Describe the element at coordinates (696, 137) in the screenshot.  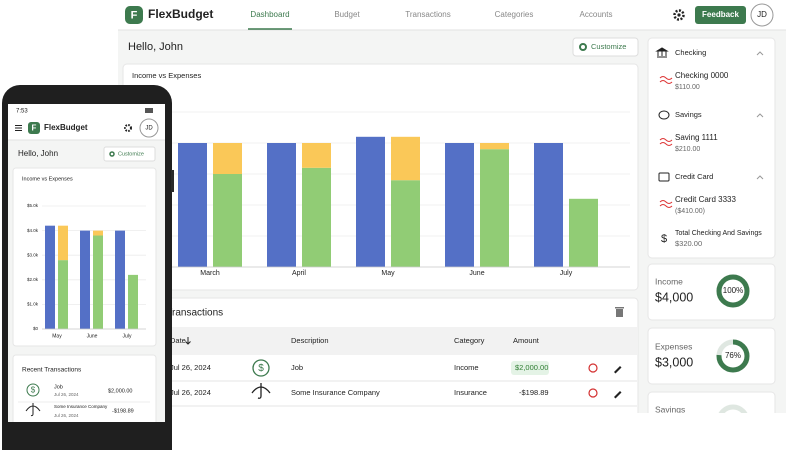
I see `account-name: Saving 1111` at that location.